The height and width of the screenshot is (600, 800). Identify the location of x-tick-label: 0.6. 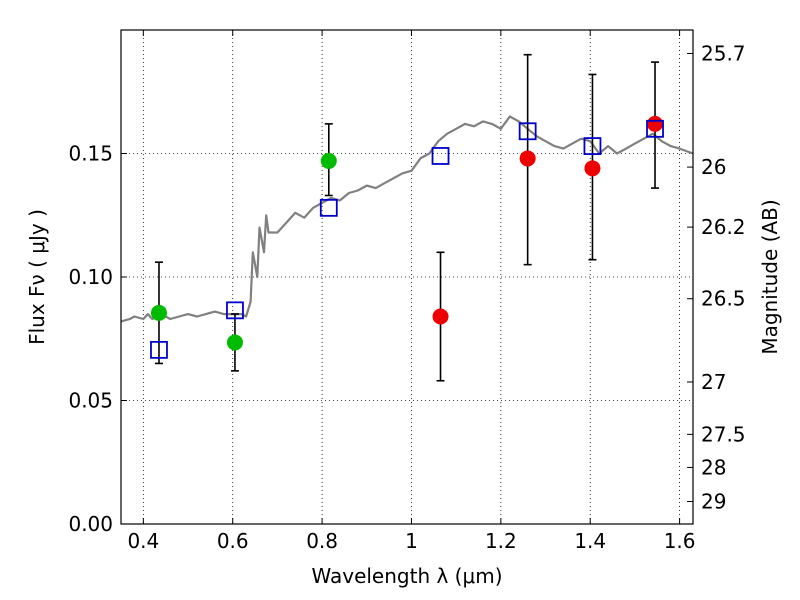
(233, 541).